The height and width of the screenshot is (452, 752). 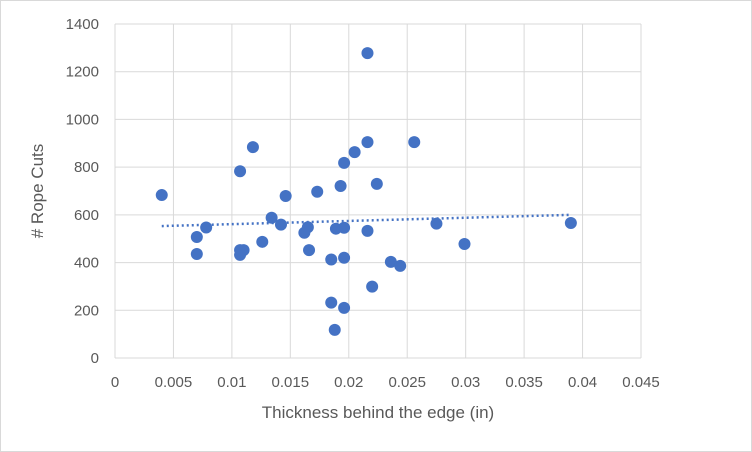 I want to click on y-tick-label: 400, so click(x=86, y=263).